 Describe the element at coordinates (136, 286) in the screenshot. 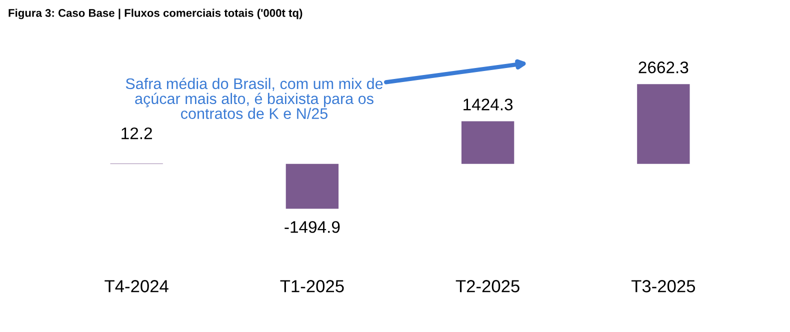

I see `x-tick-label: T4-2024` at that location.